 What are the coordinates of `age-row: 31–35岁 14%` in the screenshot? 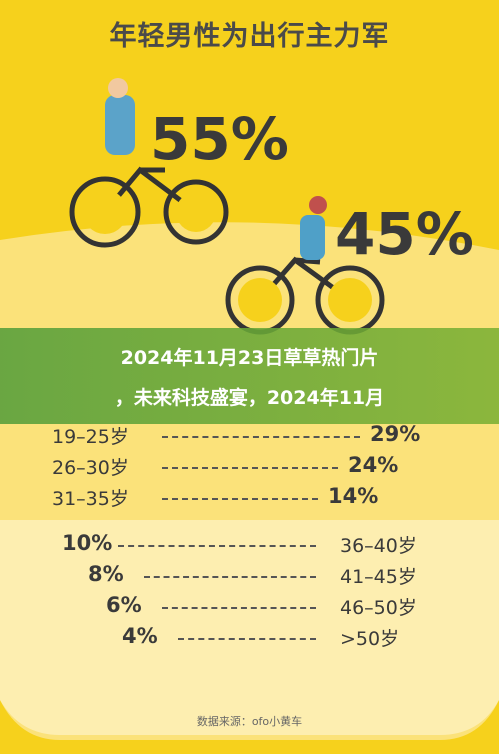 It's located at (249, 498).